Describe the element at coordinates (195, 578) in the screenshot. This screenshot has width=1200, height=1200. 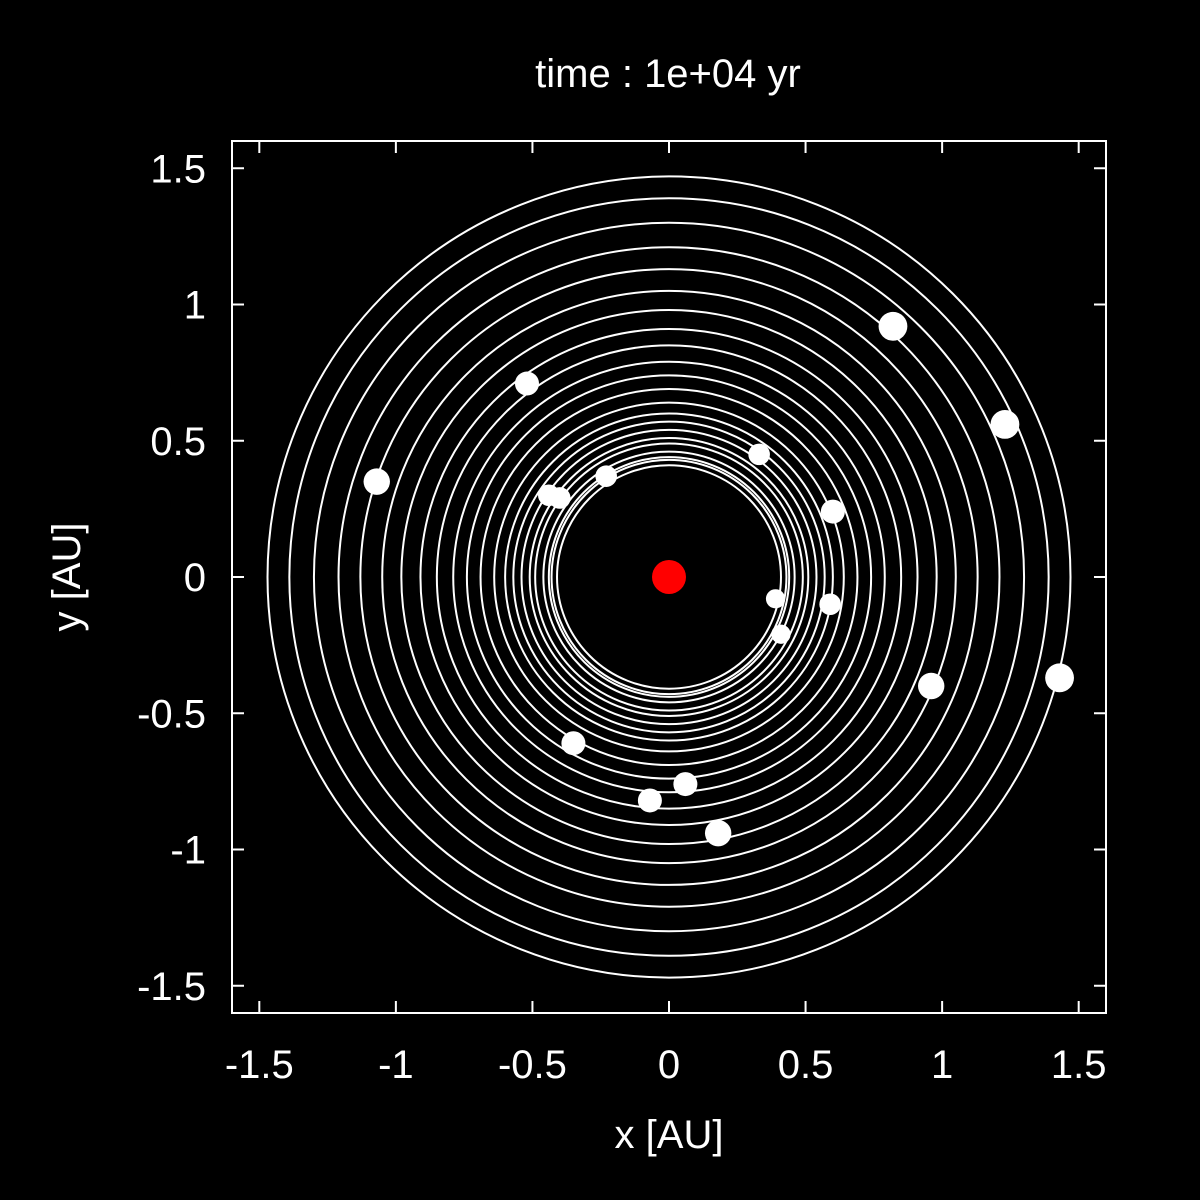
I see `y-tick-label: 0` at that location.